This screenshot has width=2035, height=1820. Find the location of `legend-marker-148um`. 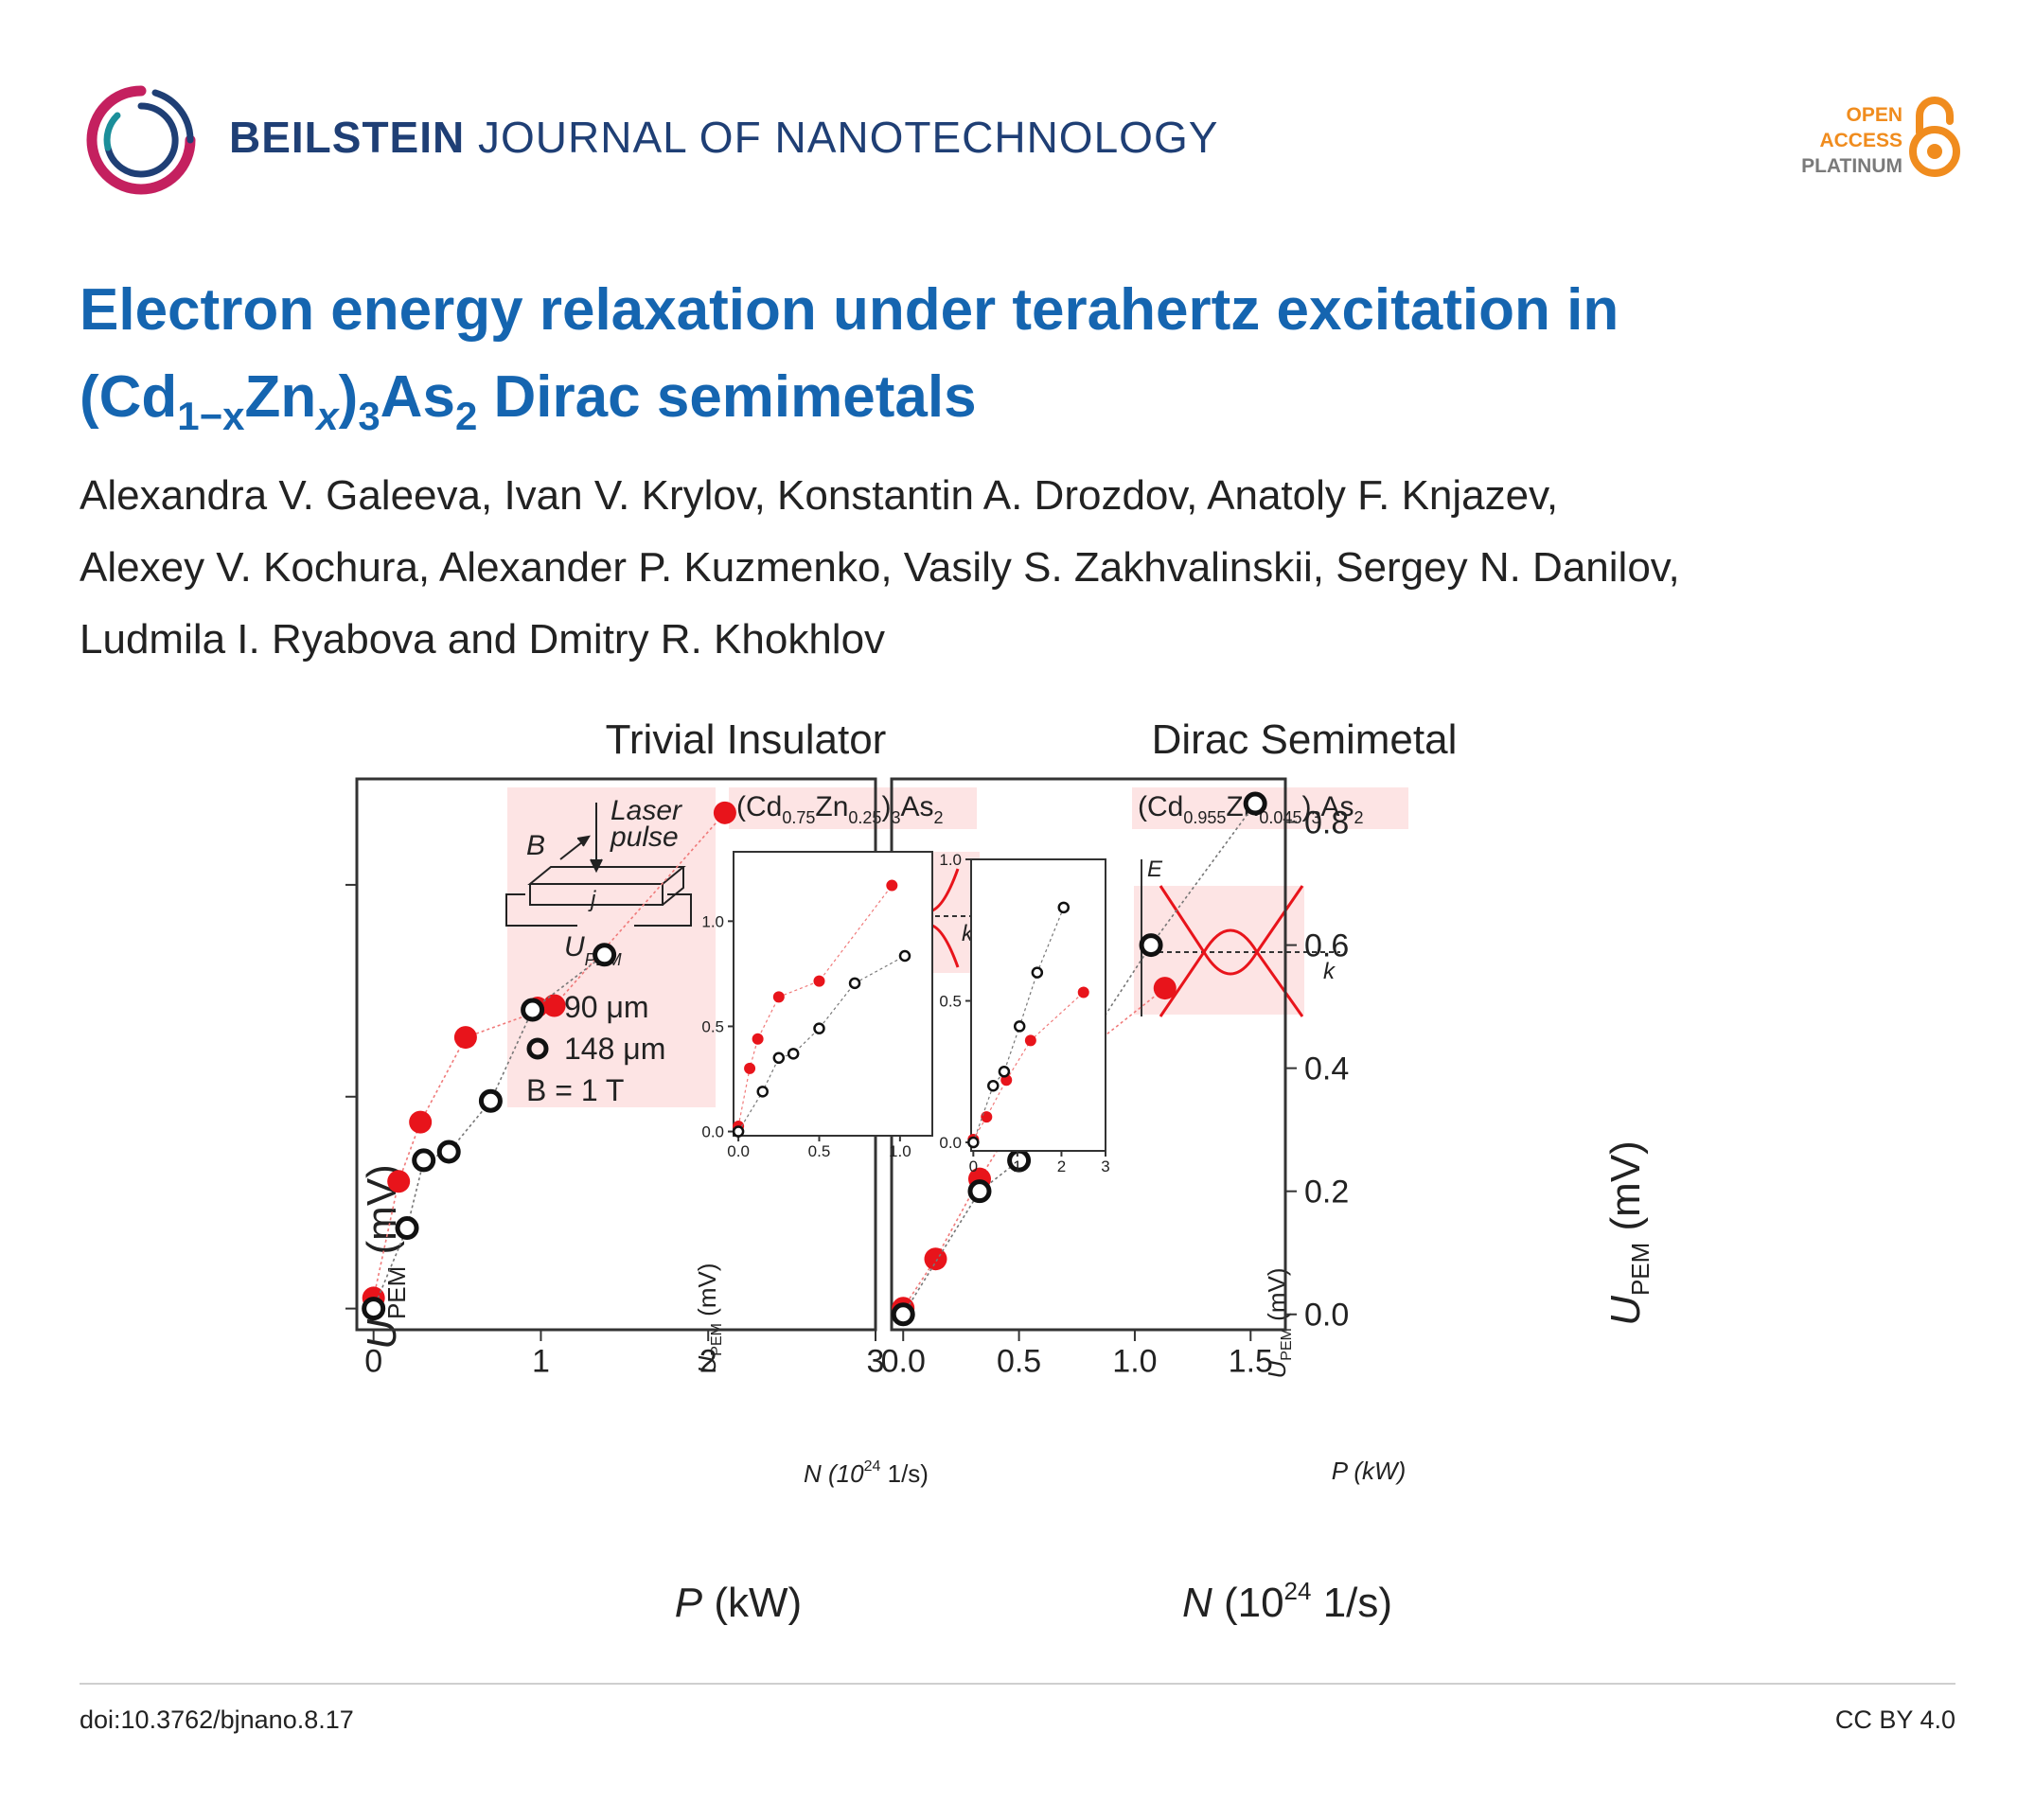

legend-marker-148um is located at coordinates (537, 1048).